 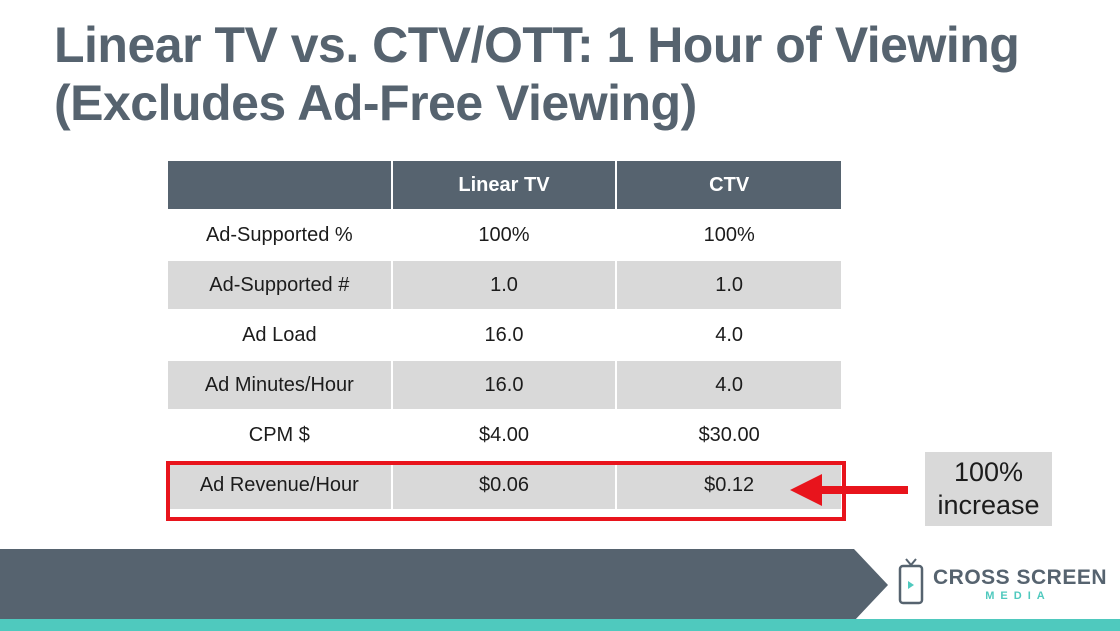 I want to click on row-label: Ad Revenue/Hour, so click(x=280, y=485).